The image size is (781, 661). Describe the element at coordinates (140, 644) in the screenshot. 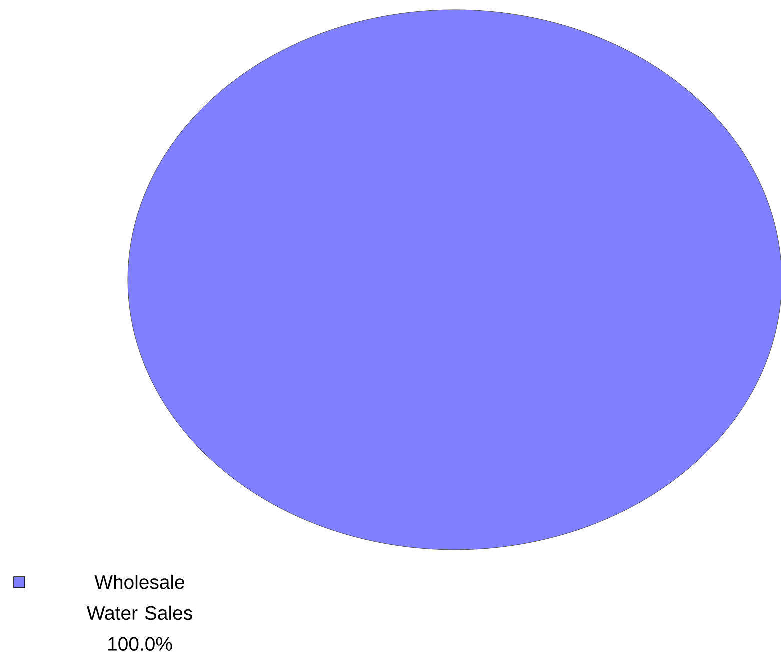

I see `data-label: 100.0%` at that location.